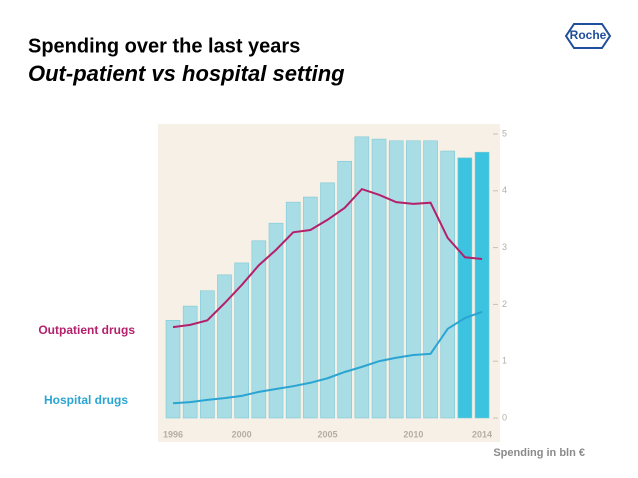 The height and width of the screenshot is (478, 638). Describe the element at coordinates (504, 133) in the screenshot. I see `y-tick-label: 5` at that location.